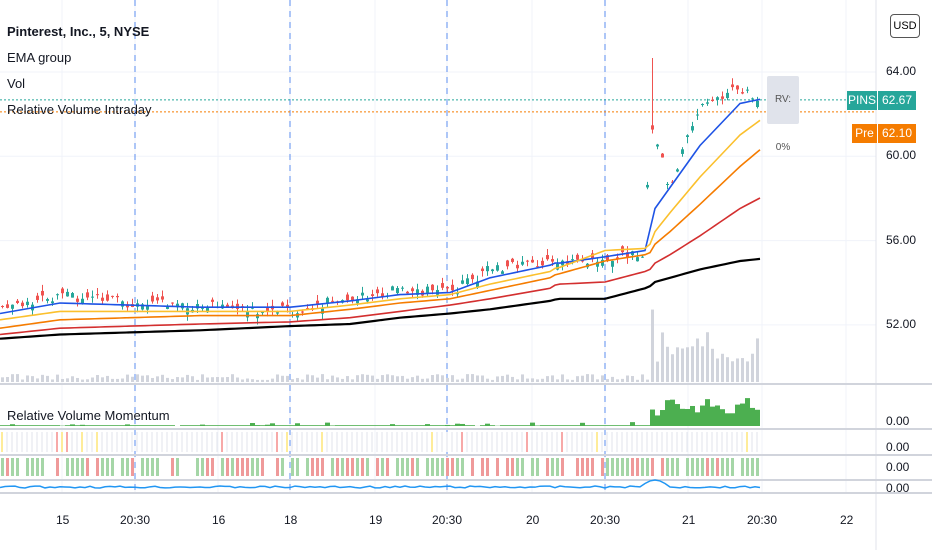 The image size is (932, 550). Describe the element at coordinates (901, 71) in the screenshot. I see `price-axis-label: 64.00` at that location.